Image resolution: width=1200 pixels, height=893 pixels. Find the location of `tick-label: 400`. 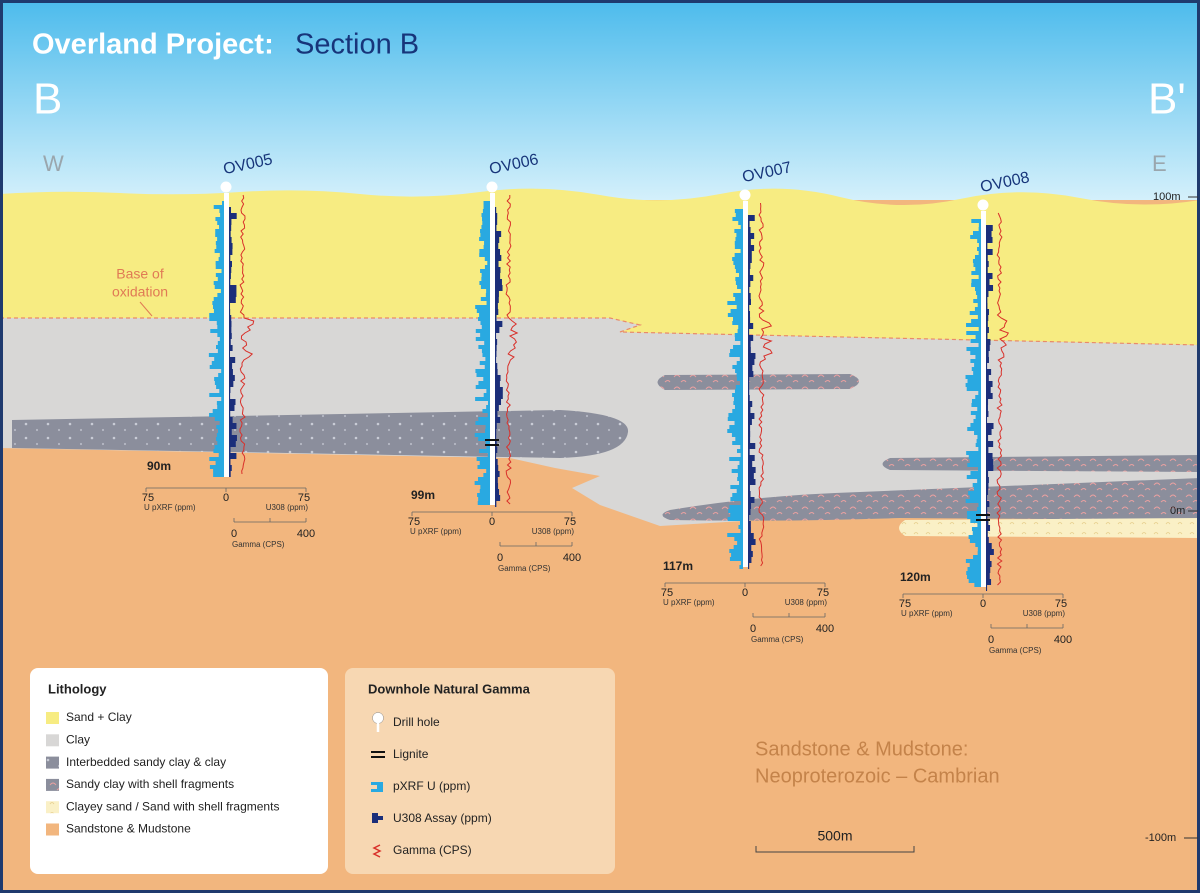

tick-label: 400 is located at coordinates (306, 534).